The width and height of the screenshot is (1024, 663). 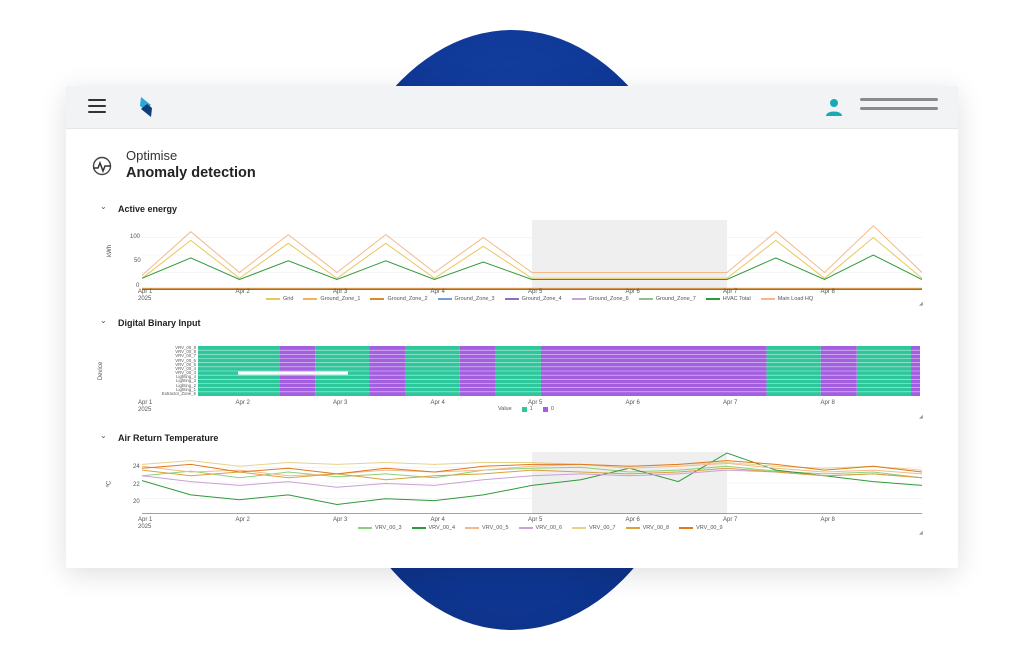 I want to click on legend-item: VRV_00_7, so click(x=594, y=528).